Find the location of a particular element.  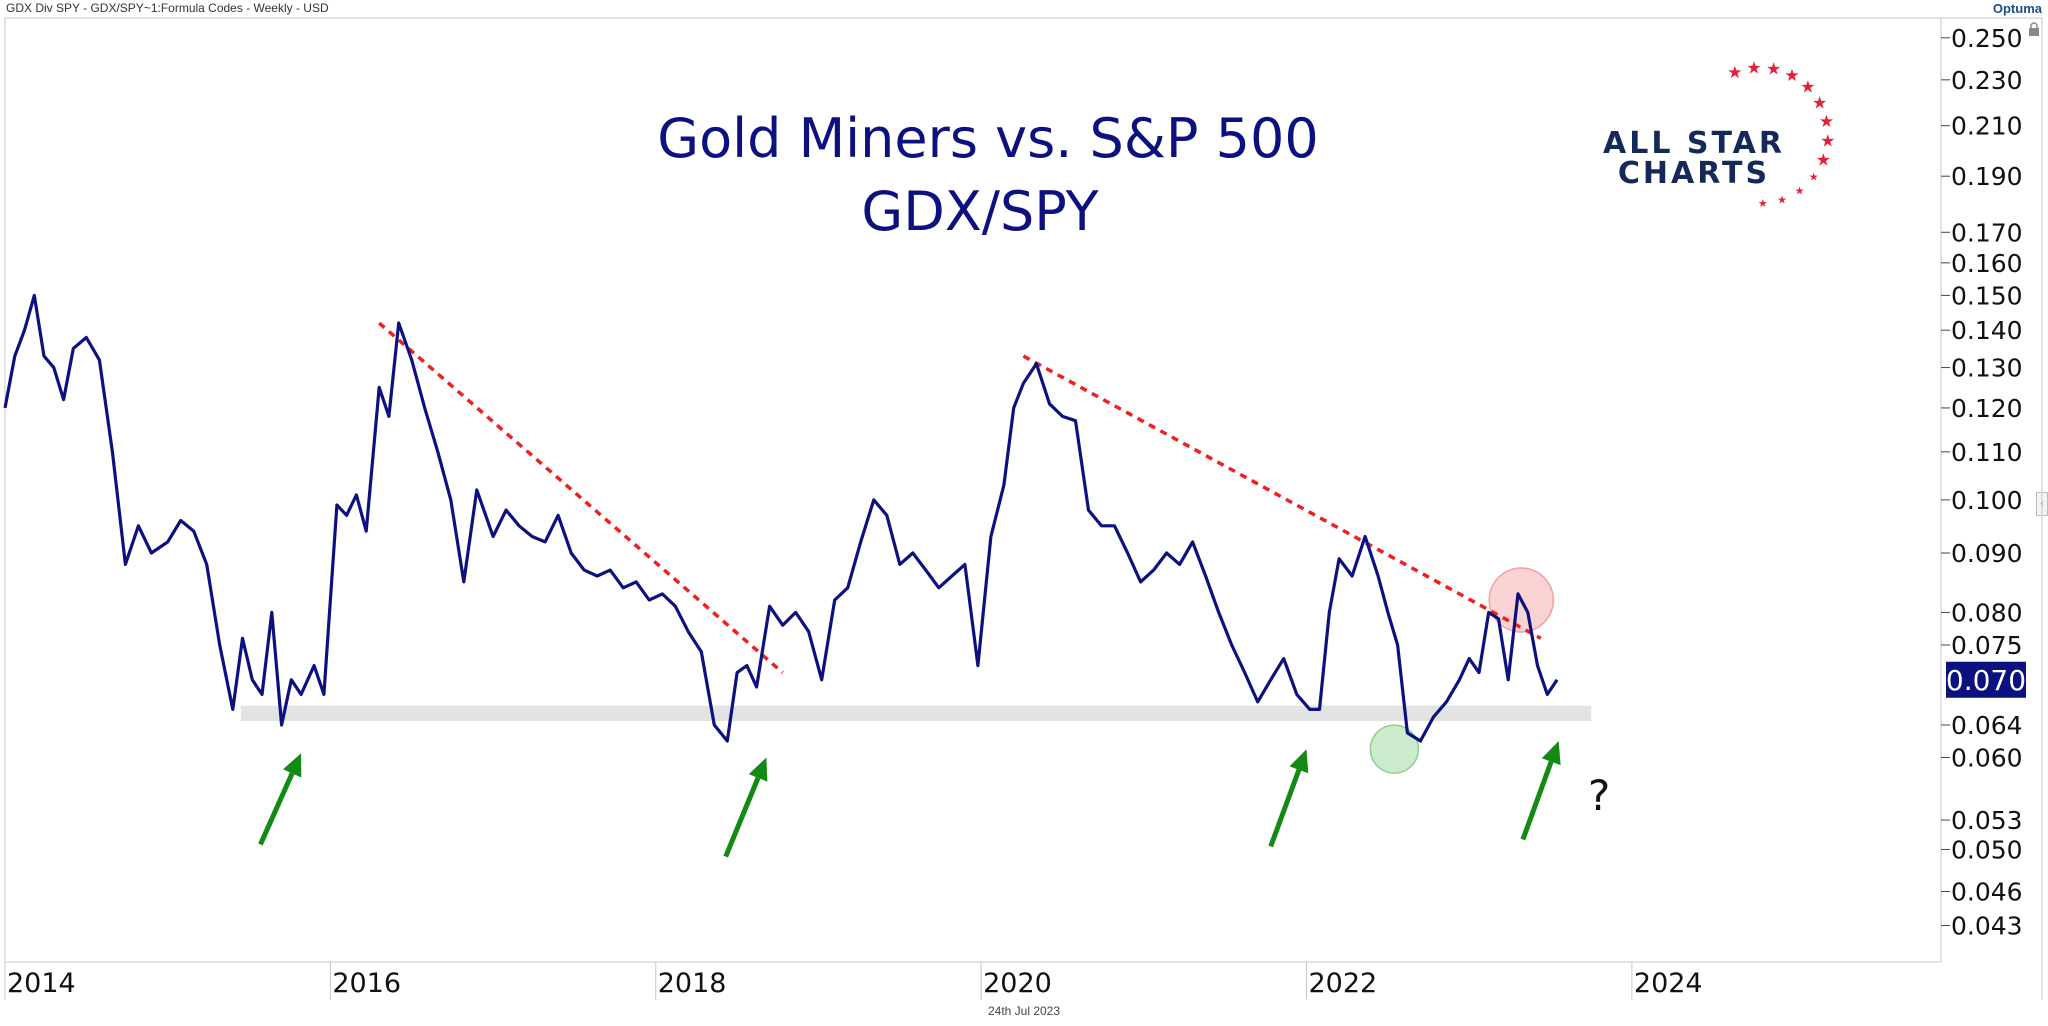

x-tick-label: 2014 is located at coordinates (41, 983).